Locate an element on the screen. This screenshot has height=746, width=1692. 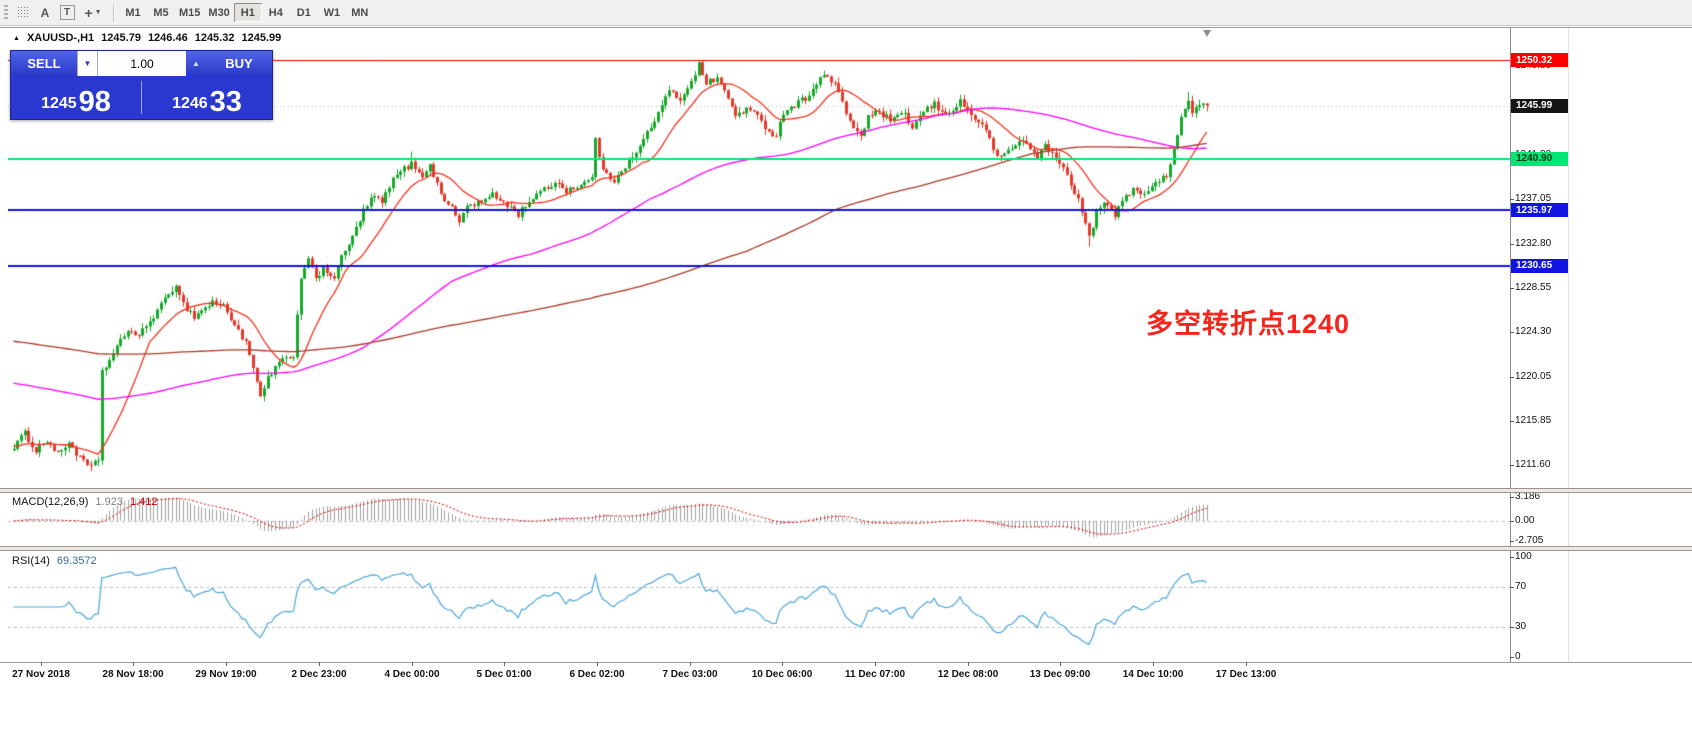
time-axis-label: 17 Dec 13:00 is located at coordinates (1246, 674).